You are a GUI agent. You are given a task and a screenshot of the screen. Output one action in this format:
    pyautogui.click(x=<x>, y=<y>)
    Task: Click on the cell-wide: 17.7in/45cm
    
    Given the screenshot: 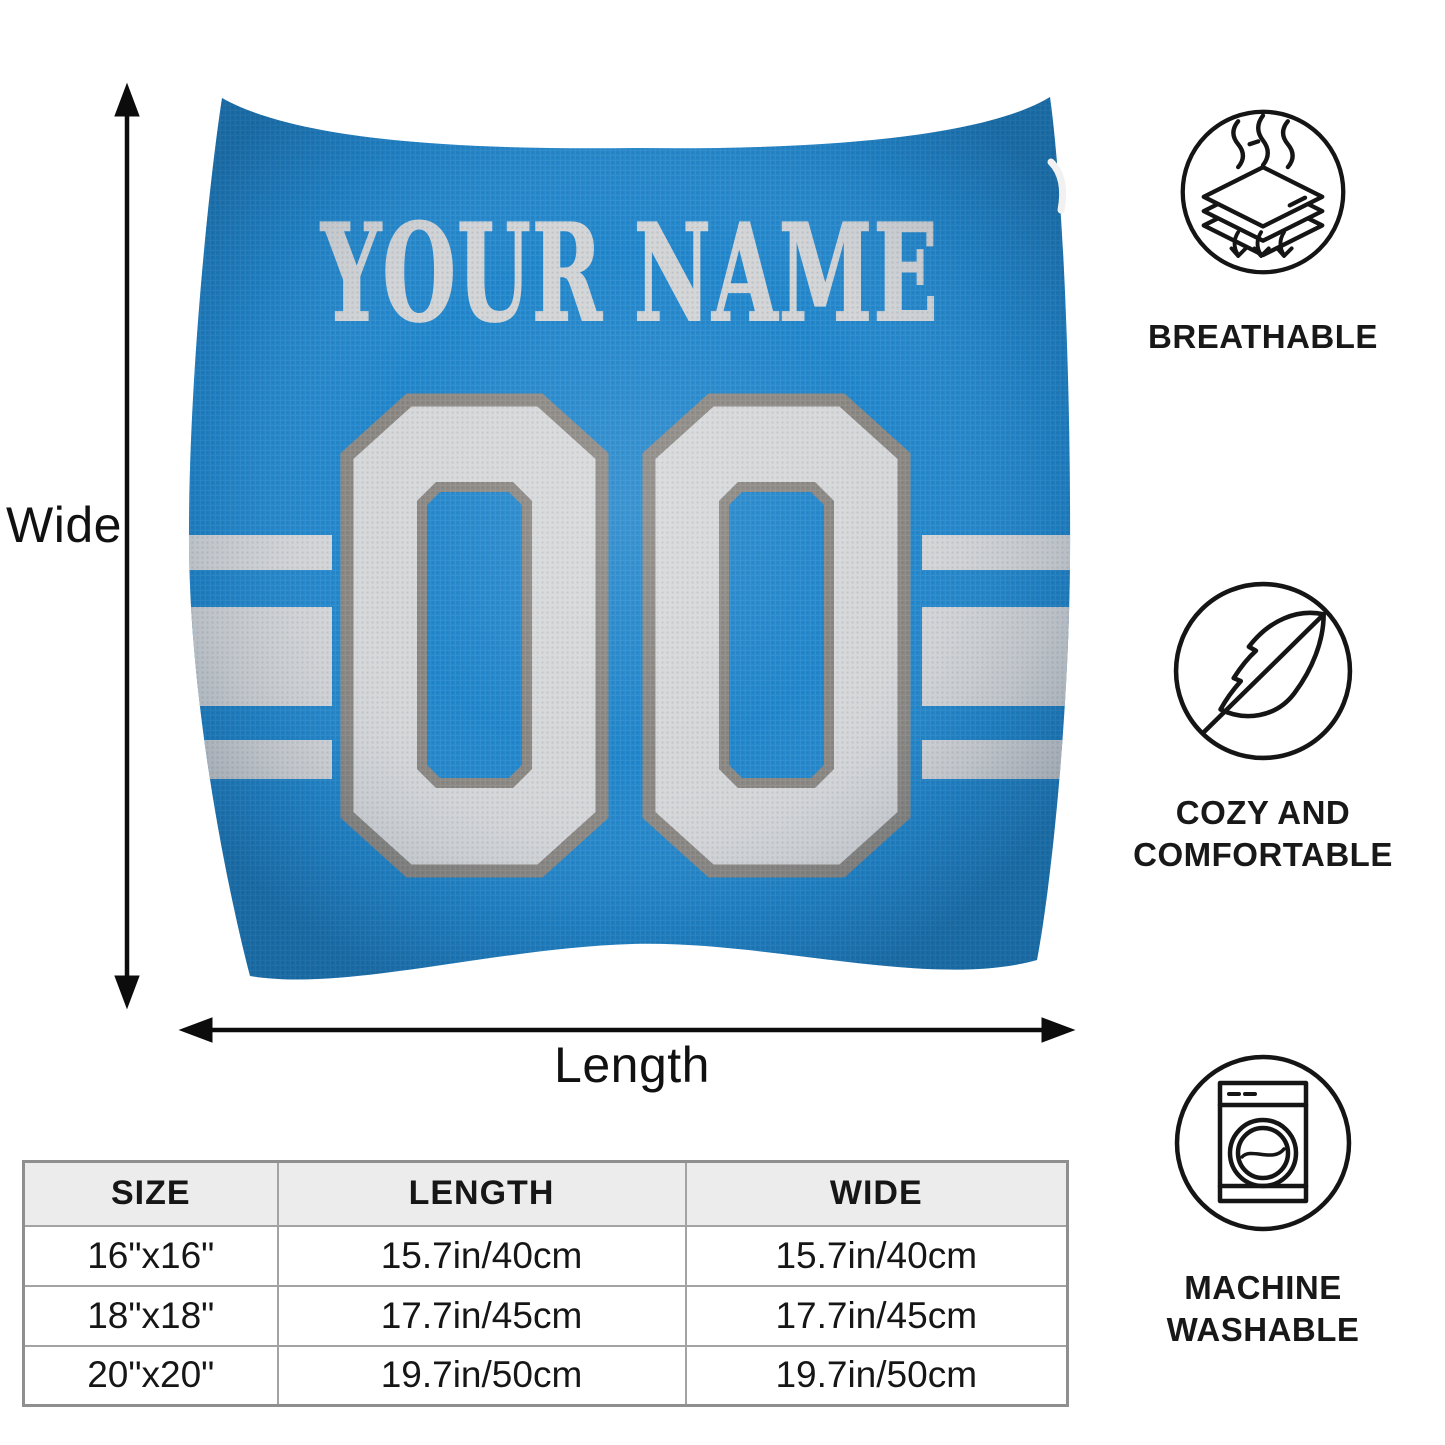 What is the action you would take?
    pyautogui.click(x=876, y=1315)
    